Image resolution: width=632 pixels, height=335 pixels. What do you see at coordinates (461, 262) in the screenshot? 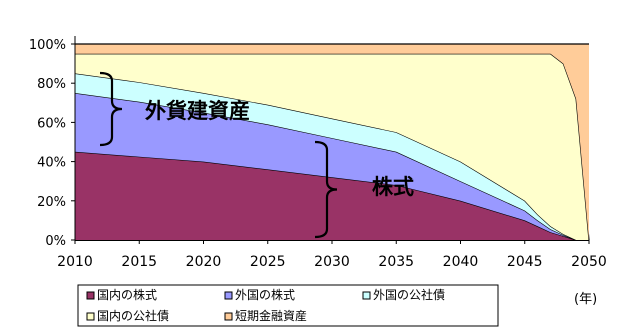
I see `x-tick-label: 2040` at bounding box center [461, 262].